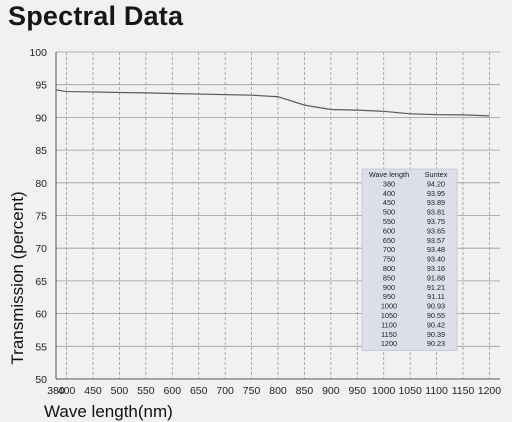  What do you see at coordinates (389, 212) in the screenshot?
I see `table-cell-wavelength: 500` at bounding box center [389, 212].